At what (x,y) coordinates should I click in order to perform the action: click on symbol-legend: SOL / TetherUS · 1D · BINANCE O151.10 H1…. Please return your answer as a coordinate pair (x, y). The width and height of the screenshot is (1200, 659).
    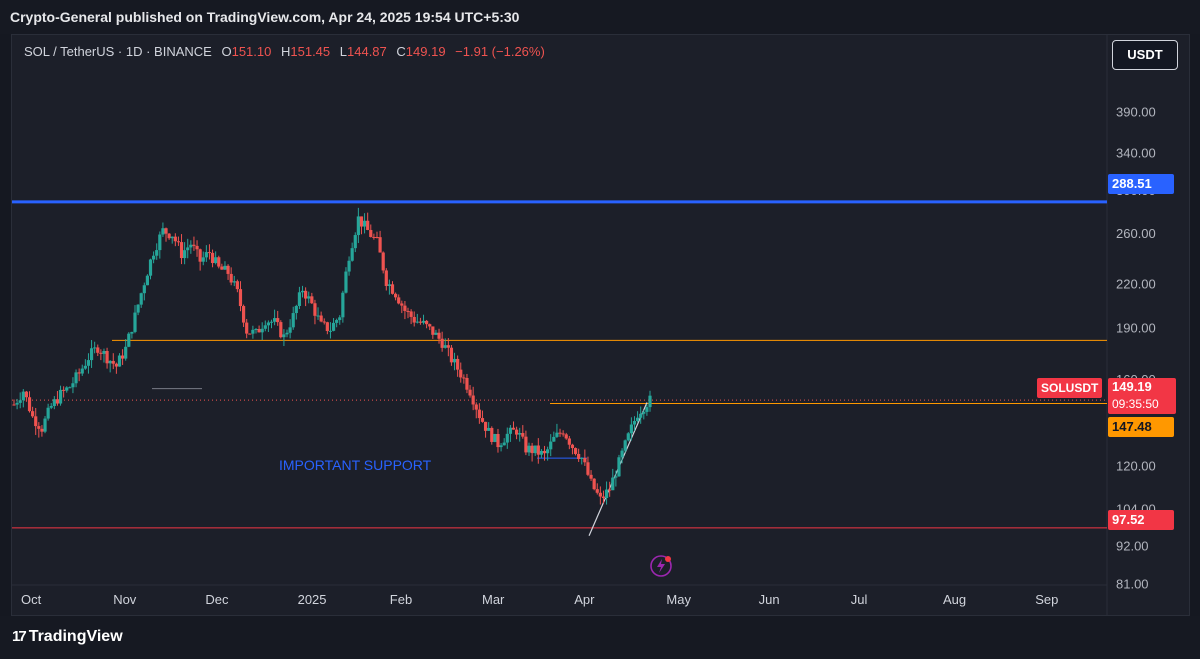
    Looking at the image, I should click on (284, 51).